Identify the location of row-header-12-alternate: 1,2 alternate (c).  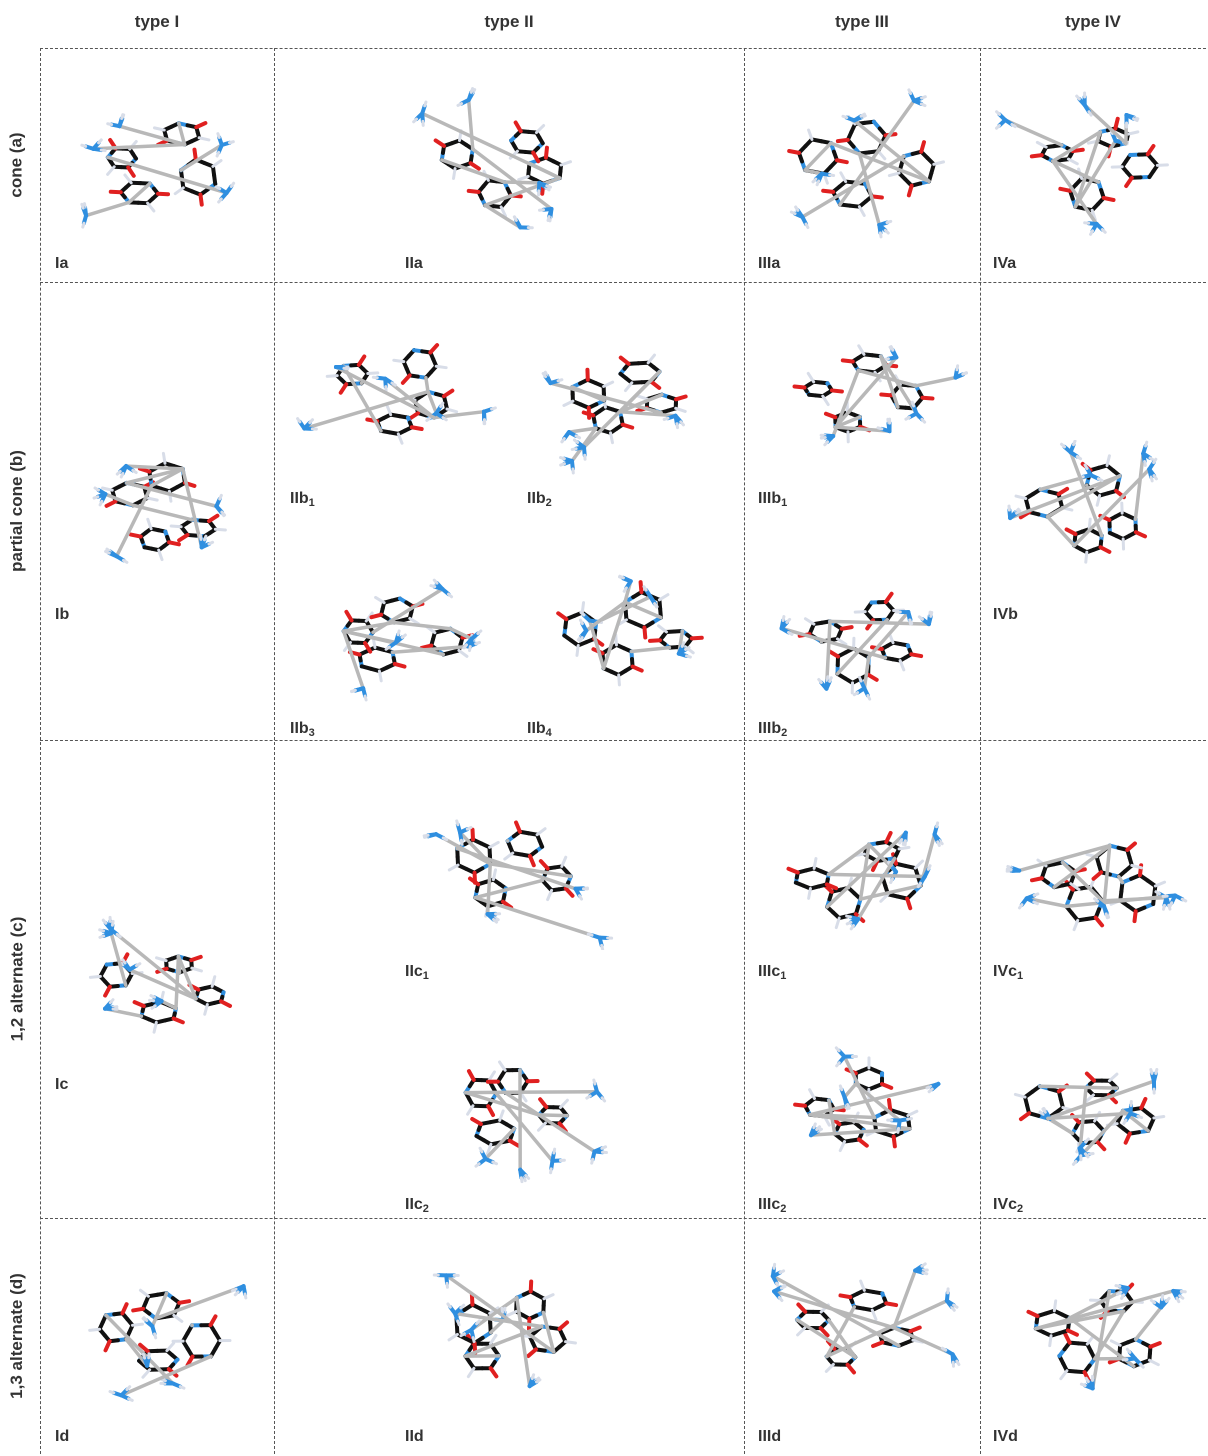
(17, 979).